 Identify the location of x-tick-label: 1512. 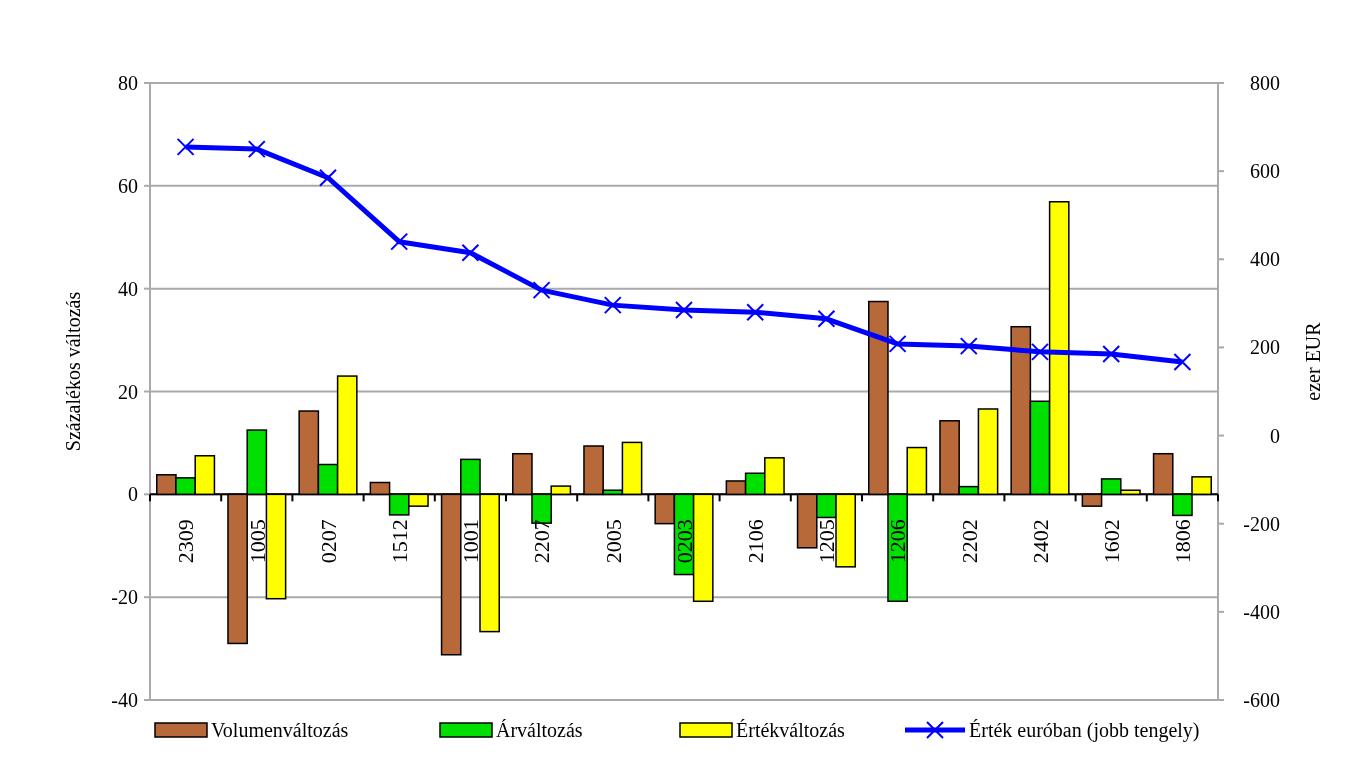
(399, 541).